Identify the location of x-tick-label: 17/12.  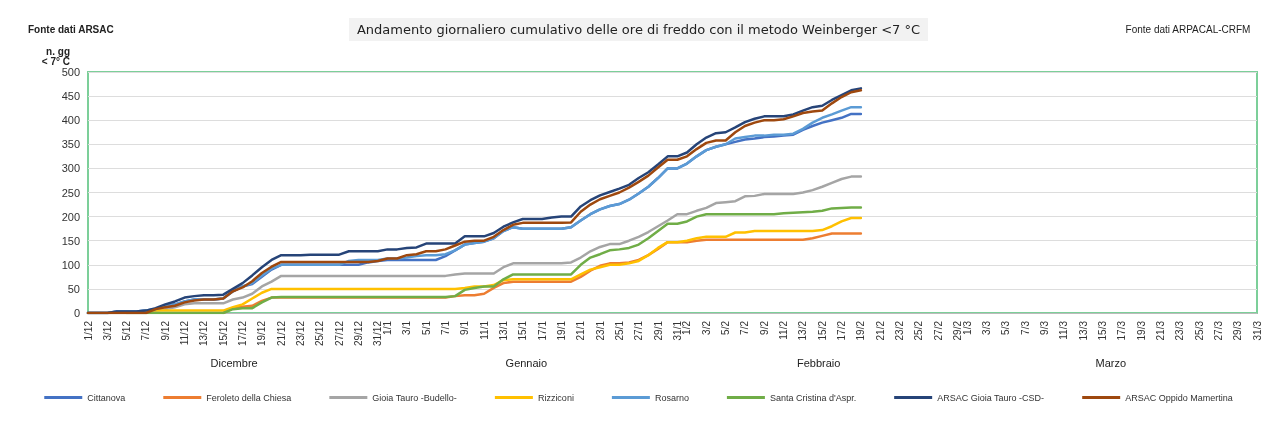
(243, 333).